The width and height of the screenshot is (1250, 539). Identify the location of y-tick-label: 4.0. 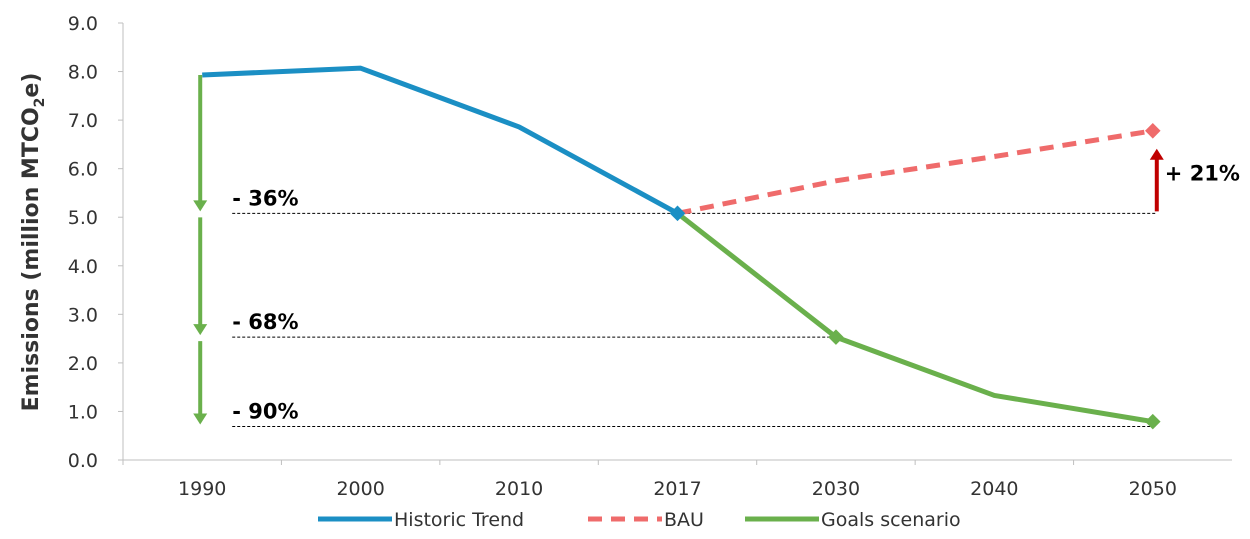
(83, 267).